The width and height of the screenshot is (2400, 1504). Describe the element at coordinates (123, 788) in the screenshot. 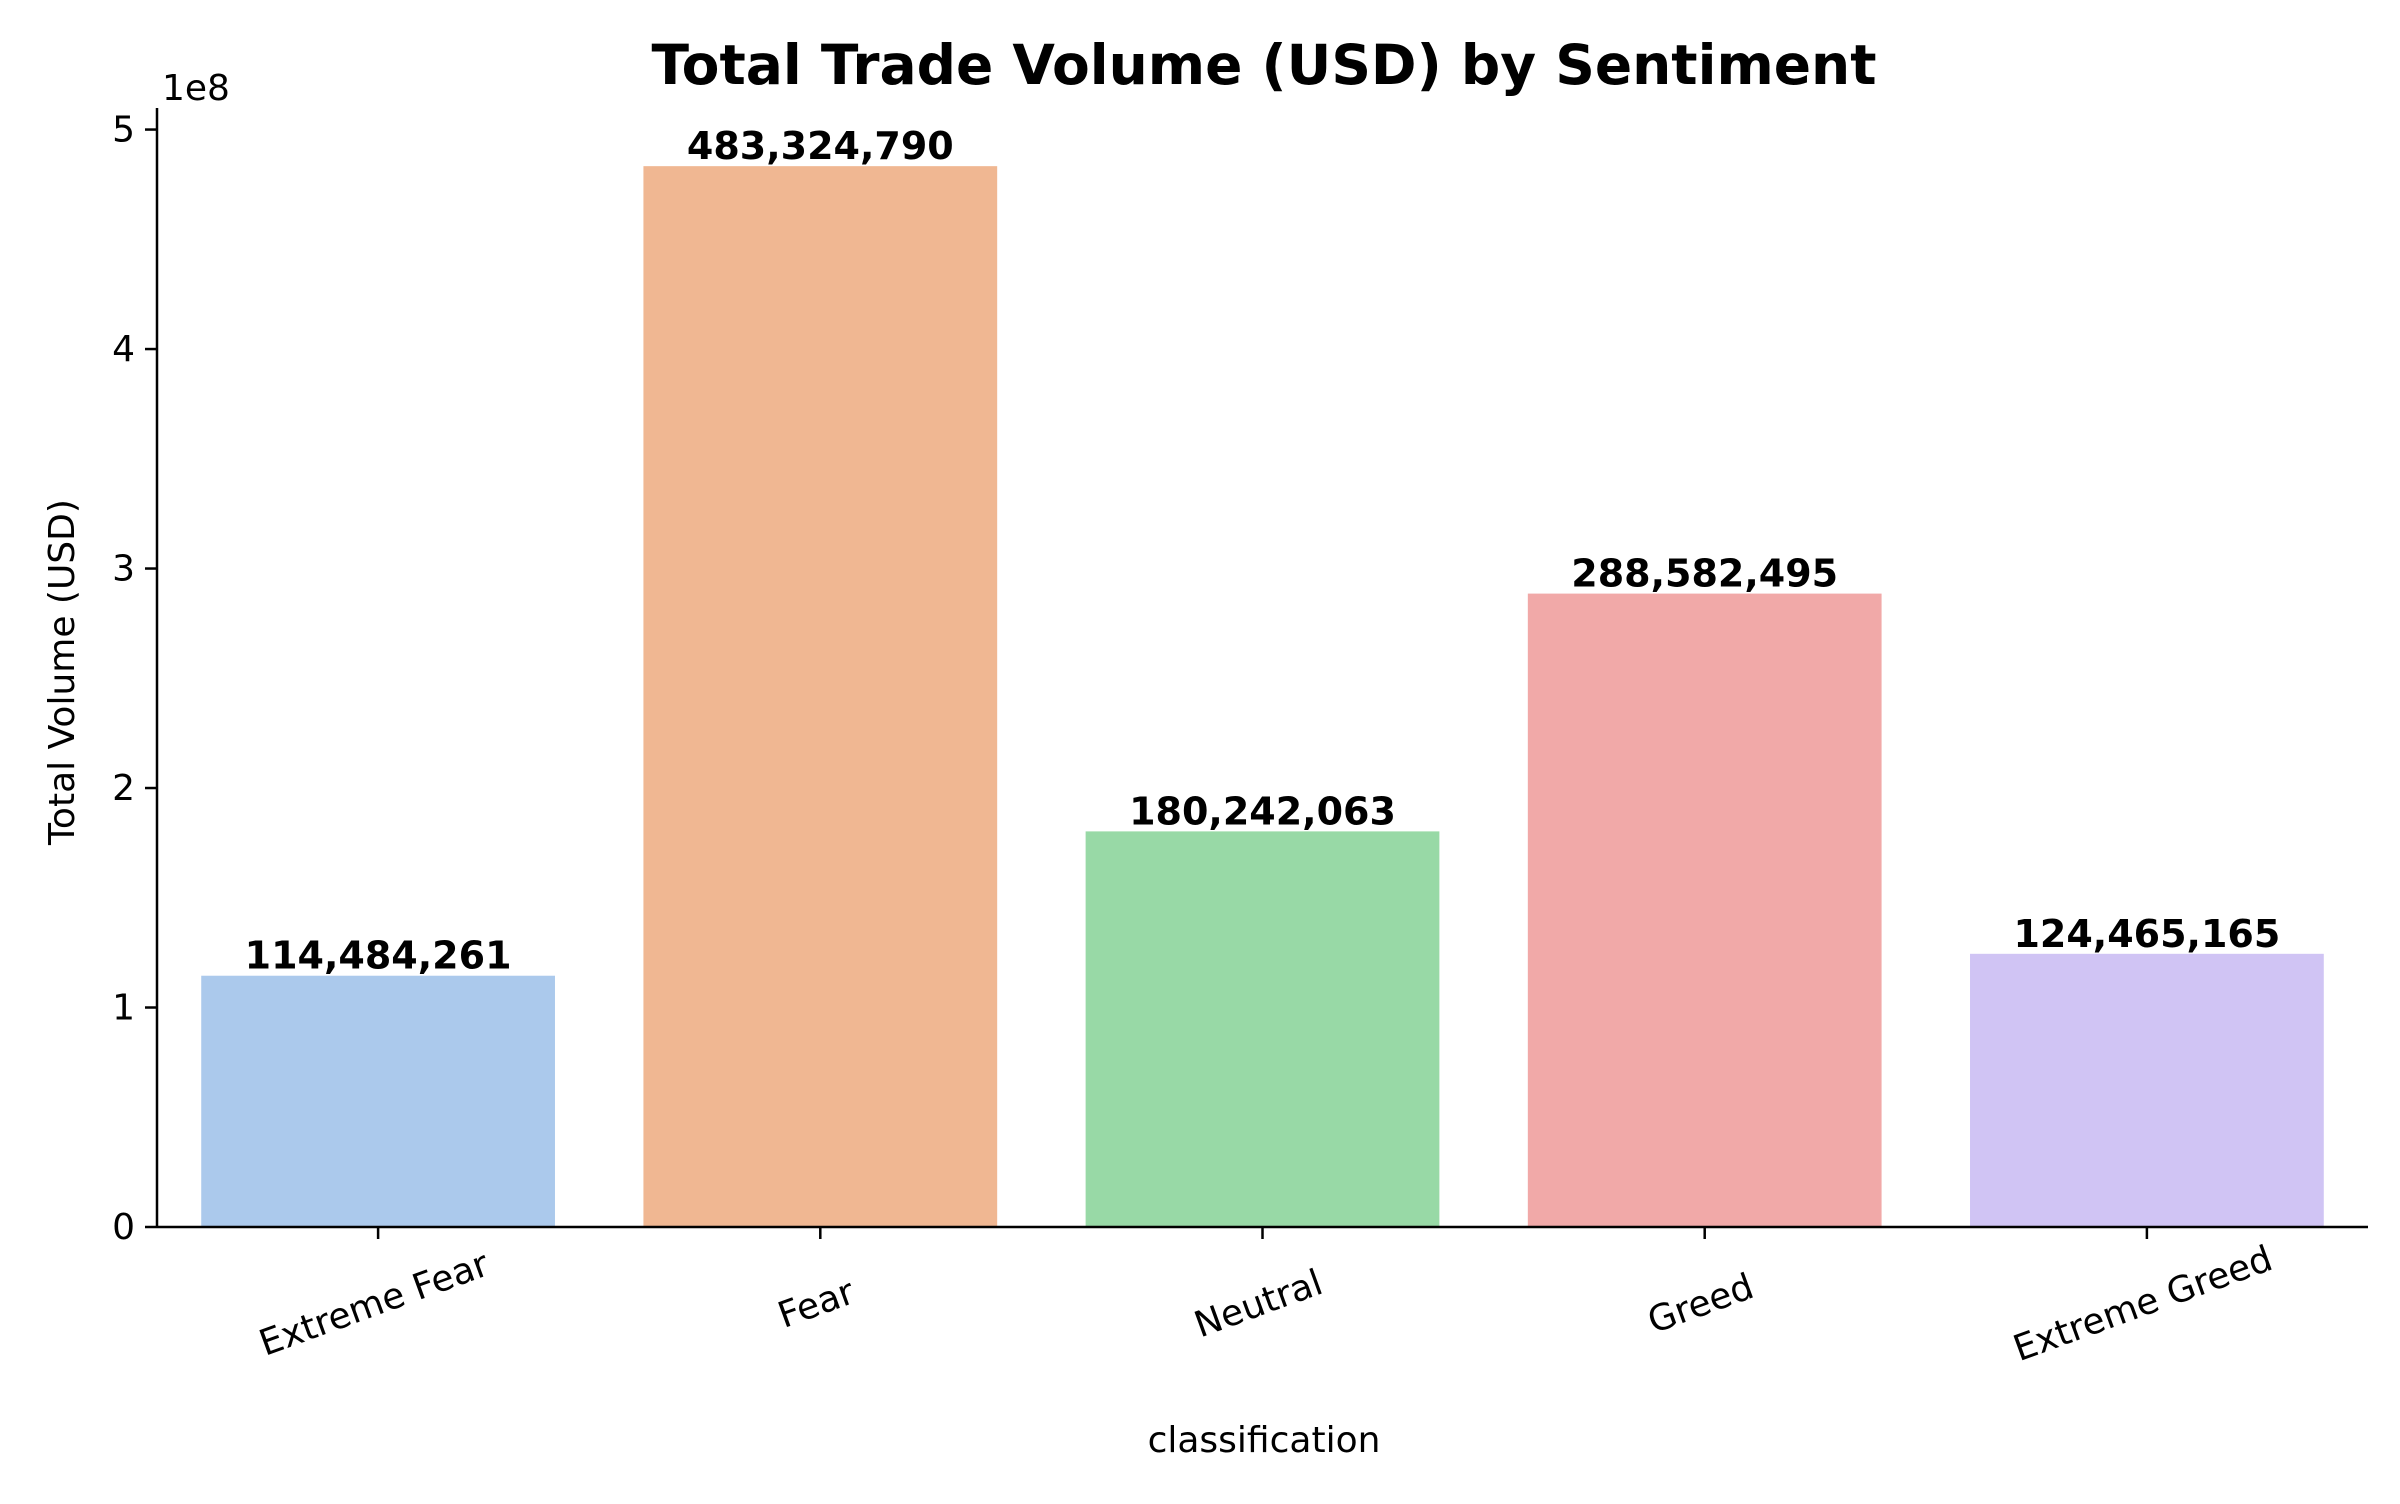

I see `y-tick-label: 2` at that location.